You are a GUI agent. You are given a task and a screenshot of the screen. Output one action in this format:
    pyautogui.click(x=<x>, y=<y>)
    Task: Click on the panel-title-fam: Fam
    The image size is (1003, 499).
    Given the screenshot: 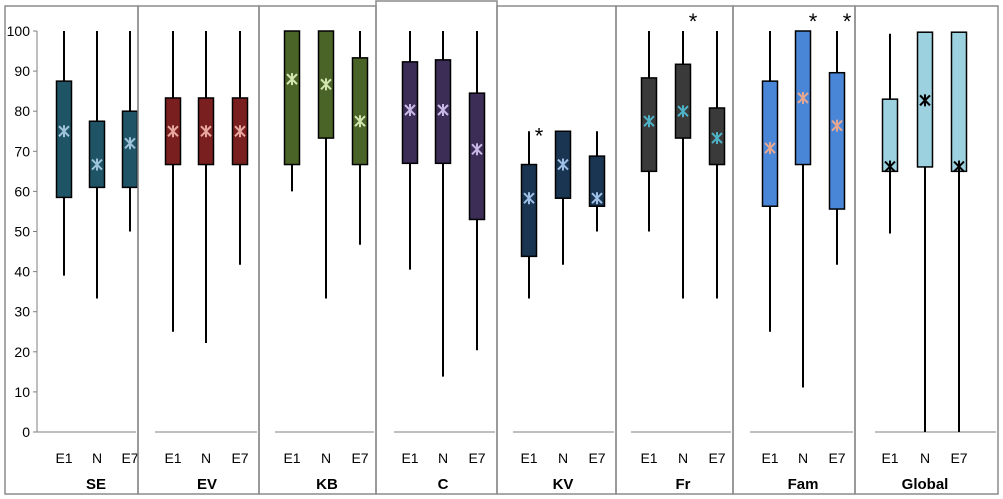 What is the action you would take?
    pyautogui.click(x=803, y=484)
    